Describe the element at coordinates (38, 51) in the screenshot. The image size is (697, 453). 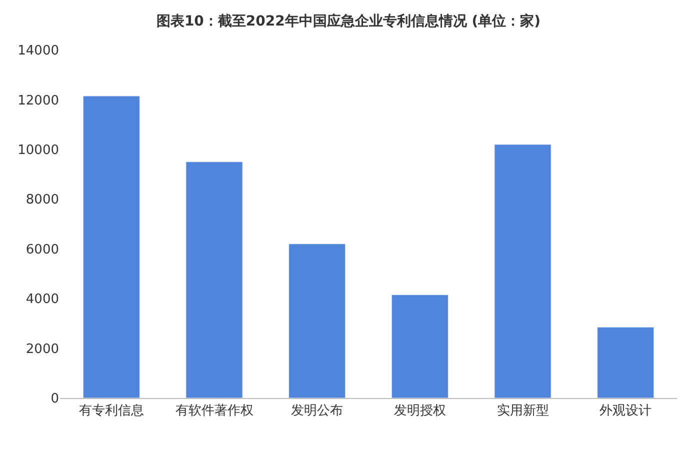
I see `y-tick-label: 14000` at that location.